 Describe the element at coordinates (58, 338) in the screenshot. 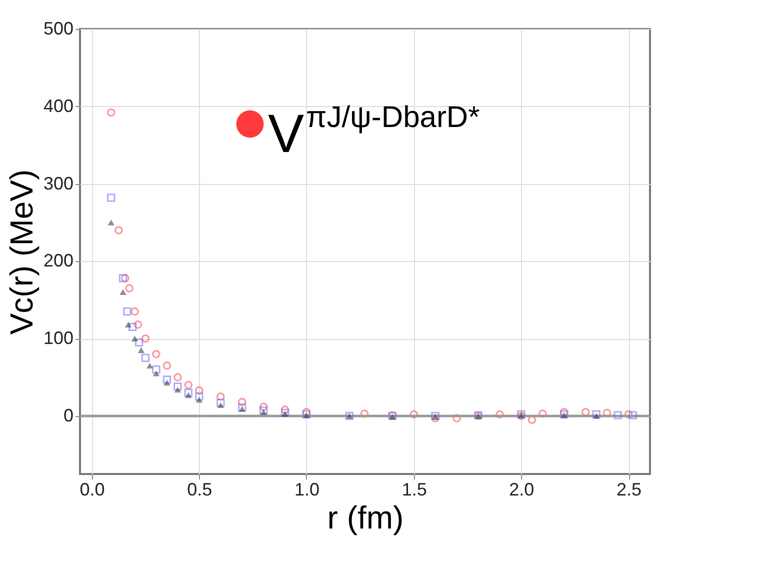

I see `y-tick-label: 100` at that location.